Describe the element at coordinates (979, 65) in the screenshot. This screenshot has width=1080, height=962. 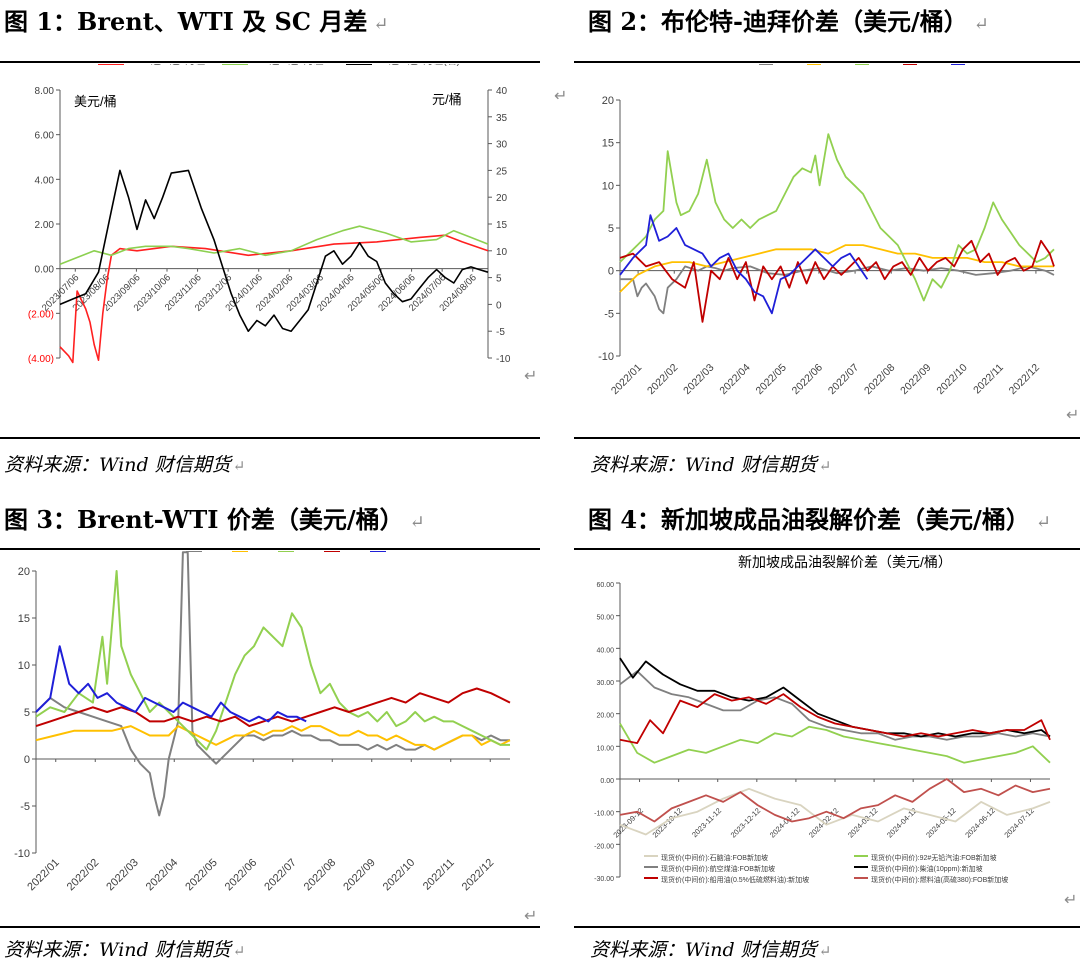
I see `legend-label: 2024` at that location.